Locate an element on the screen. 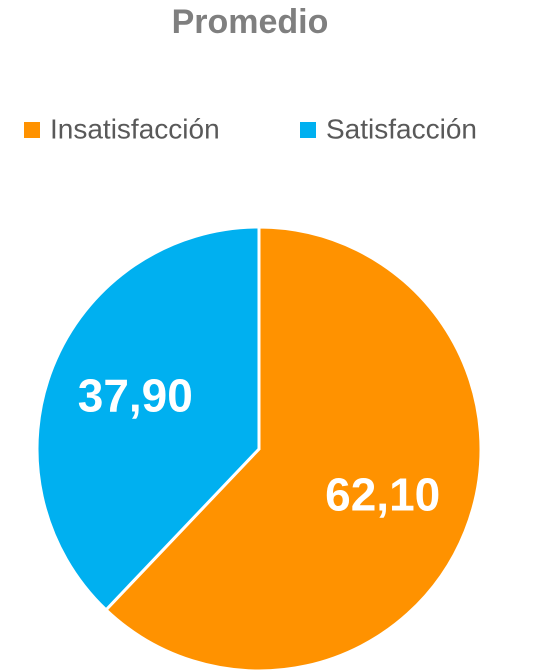 This screenshot has width=536, height=672. legend-label: Insatisfacción is located at coordinates (135, 128).